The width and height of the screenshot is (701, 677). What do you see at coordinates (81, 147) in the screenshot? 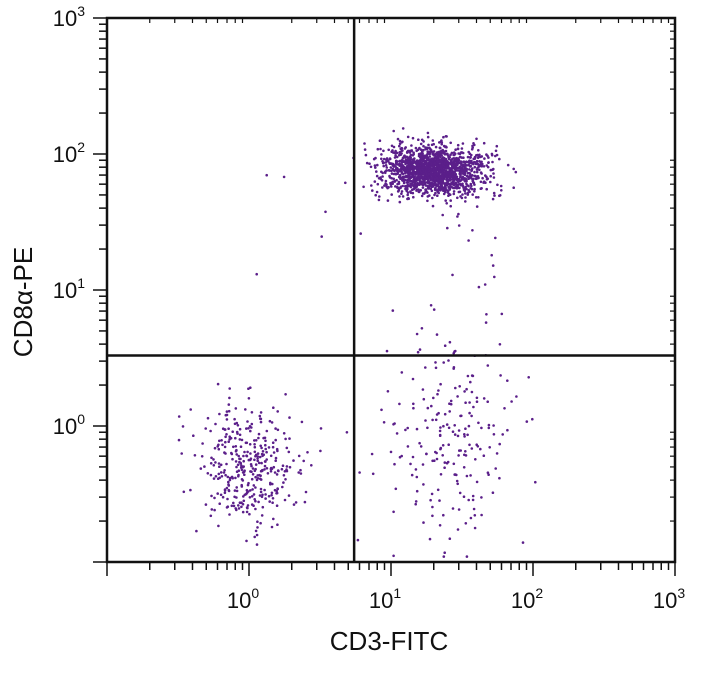
I see `y-tick-label-exponent: 2` at bounding box center [81, 147].